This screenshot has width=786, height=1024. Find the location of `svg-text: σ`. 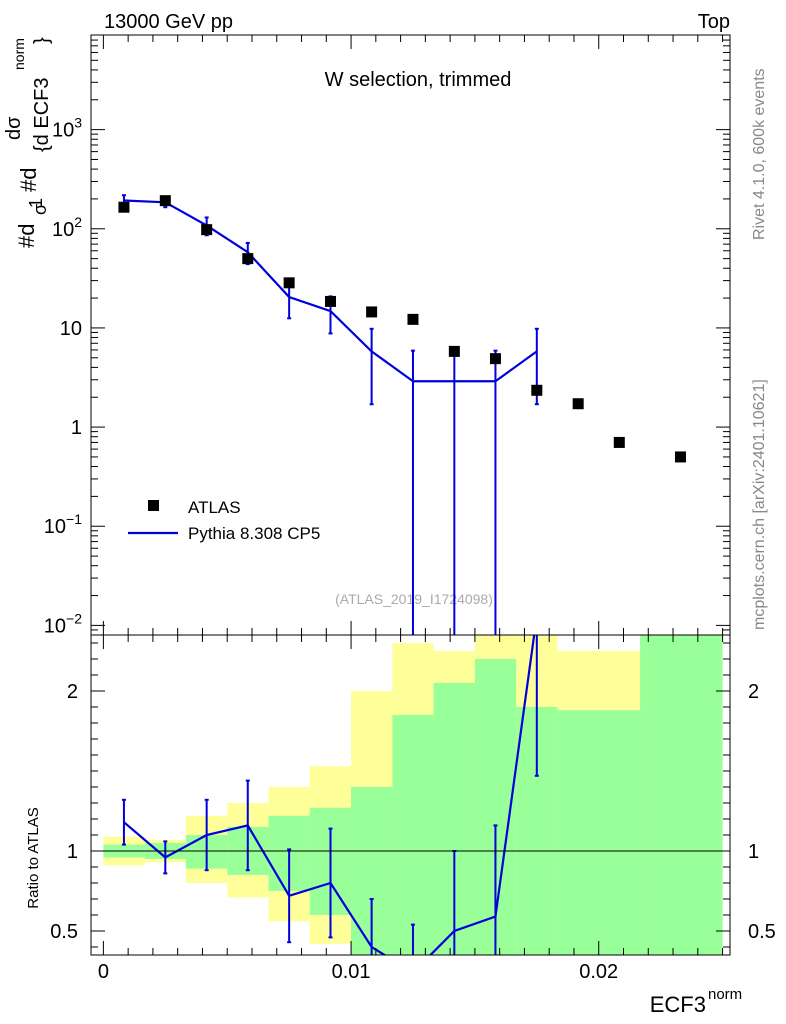

svg-text: σ is located at coordinates (40, 209).